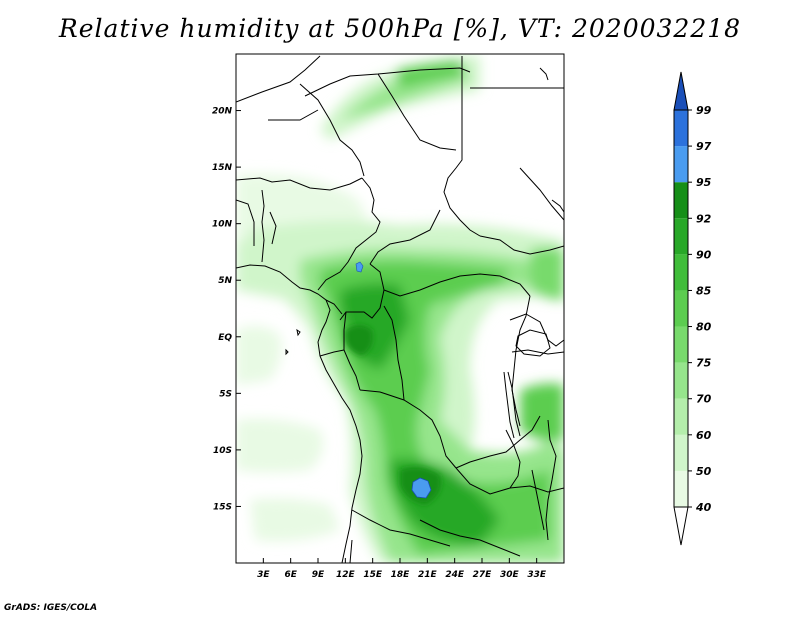 The image size is (800, 618). Describe the element at coordinates (704, 399) in the screenshot. I see `colorbar-label: 70` at that location.